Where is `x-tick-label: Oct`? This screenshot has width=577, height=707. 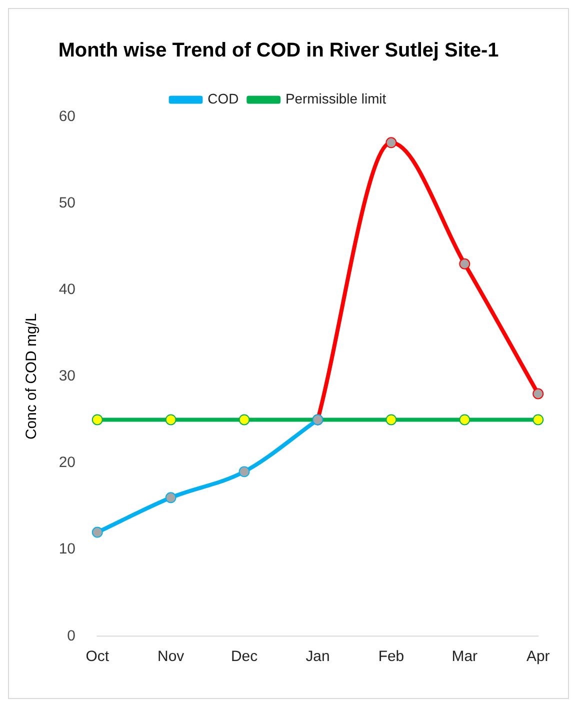
x-tick-label: Oct is located at coordinates (98, 657).